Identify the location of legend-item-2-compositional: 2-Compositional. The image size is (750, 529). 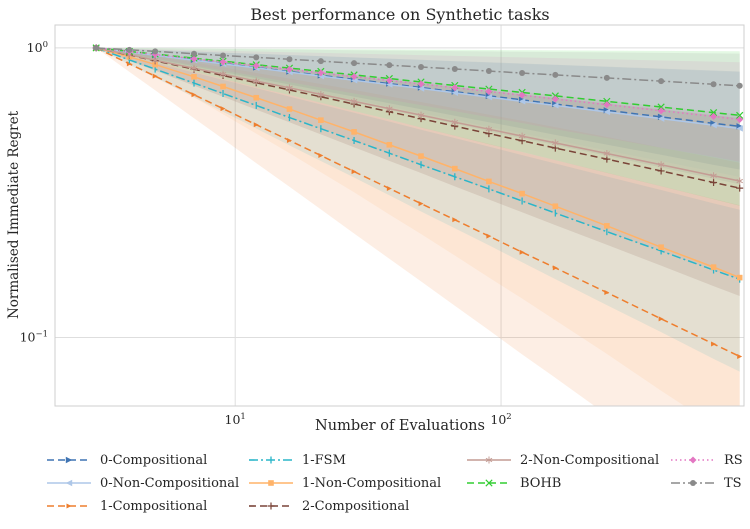
(357, 506).